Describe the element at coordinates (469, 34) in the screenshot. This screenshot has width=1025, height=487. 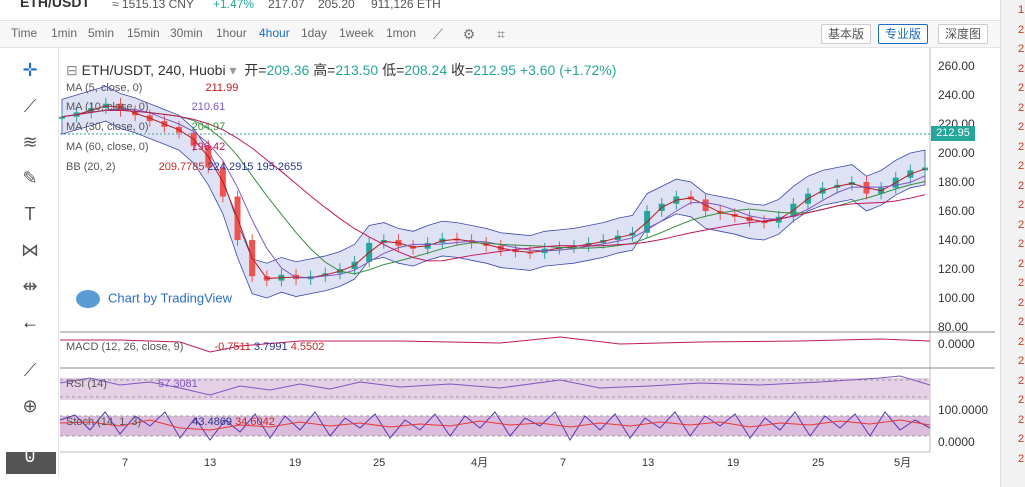
I see `settings-icon: ⚙` at that location.